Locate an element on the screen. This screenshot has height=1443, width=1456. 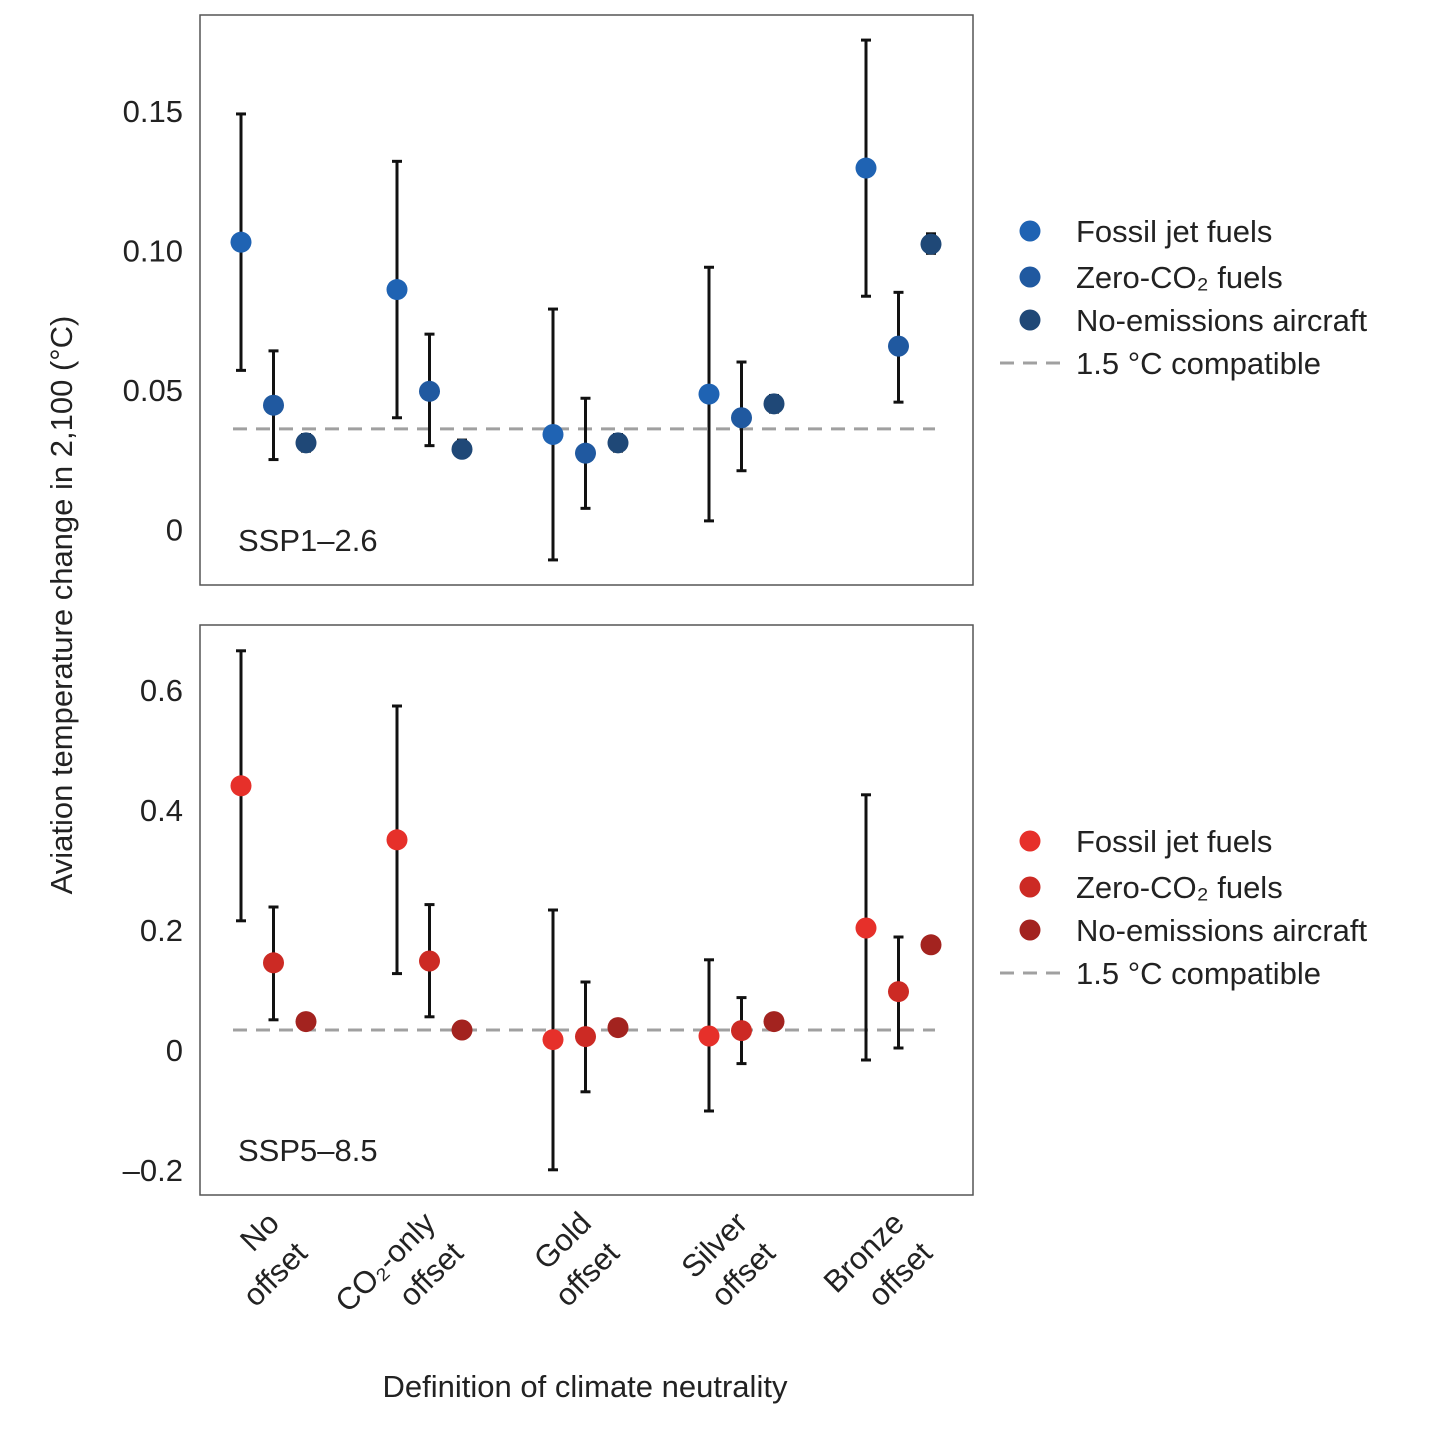
y-tick-label: 0.2 is located at coordinates (161, 930).